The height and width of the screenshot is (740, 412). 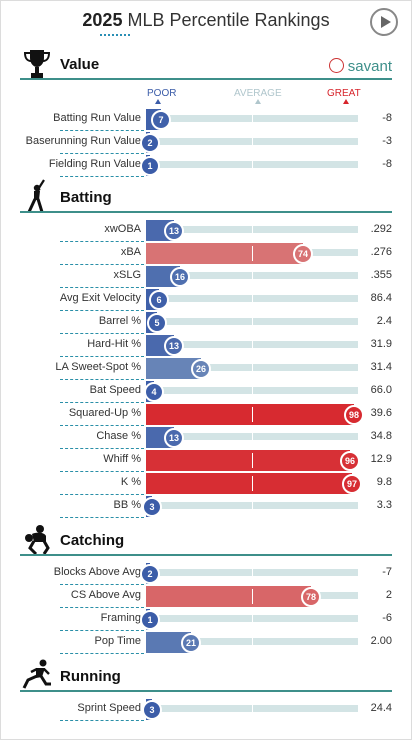 What do you see at coordinates (346, 101) in the screenshot?
I see `great-marker-icon` at bounding box center [346, 101].